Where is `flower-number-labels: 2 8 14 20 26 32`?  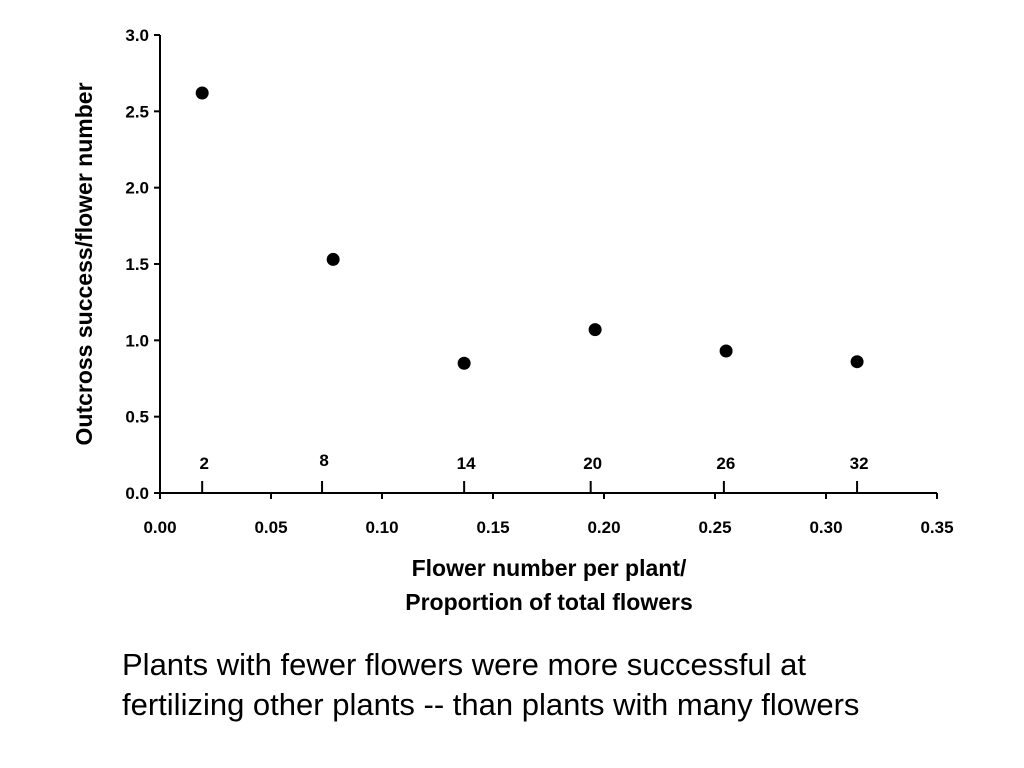 flower-number-labels: 2 8 14 20 26 32 is located at coordinates (534, 472).